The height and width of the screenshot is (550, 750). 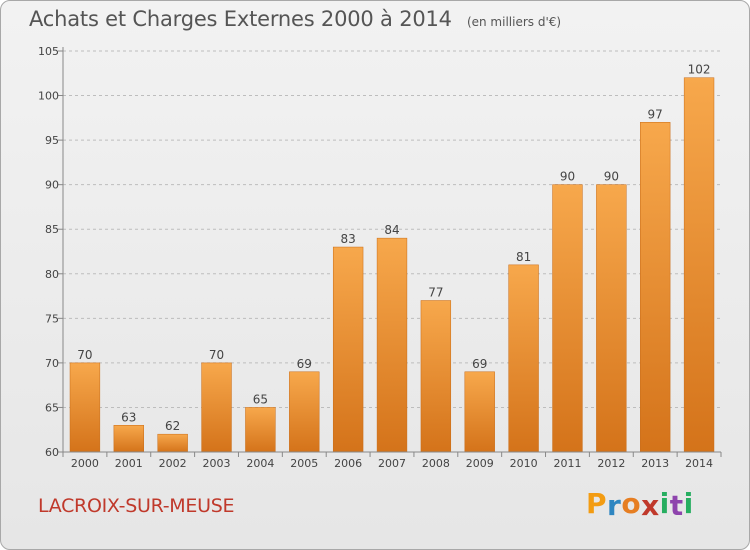 I want to click on x-tick-label: 2008, so click(x=436, y=463).